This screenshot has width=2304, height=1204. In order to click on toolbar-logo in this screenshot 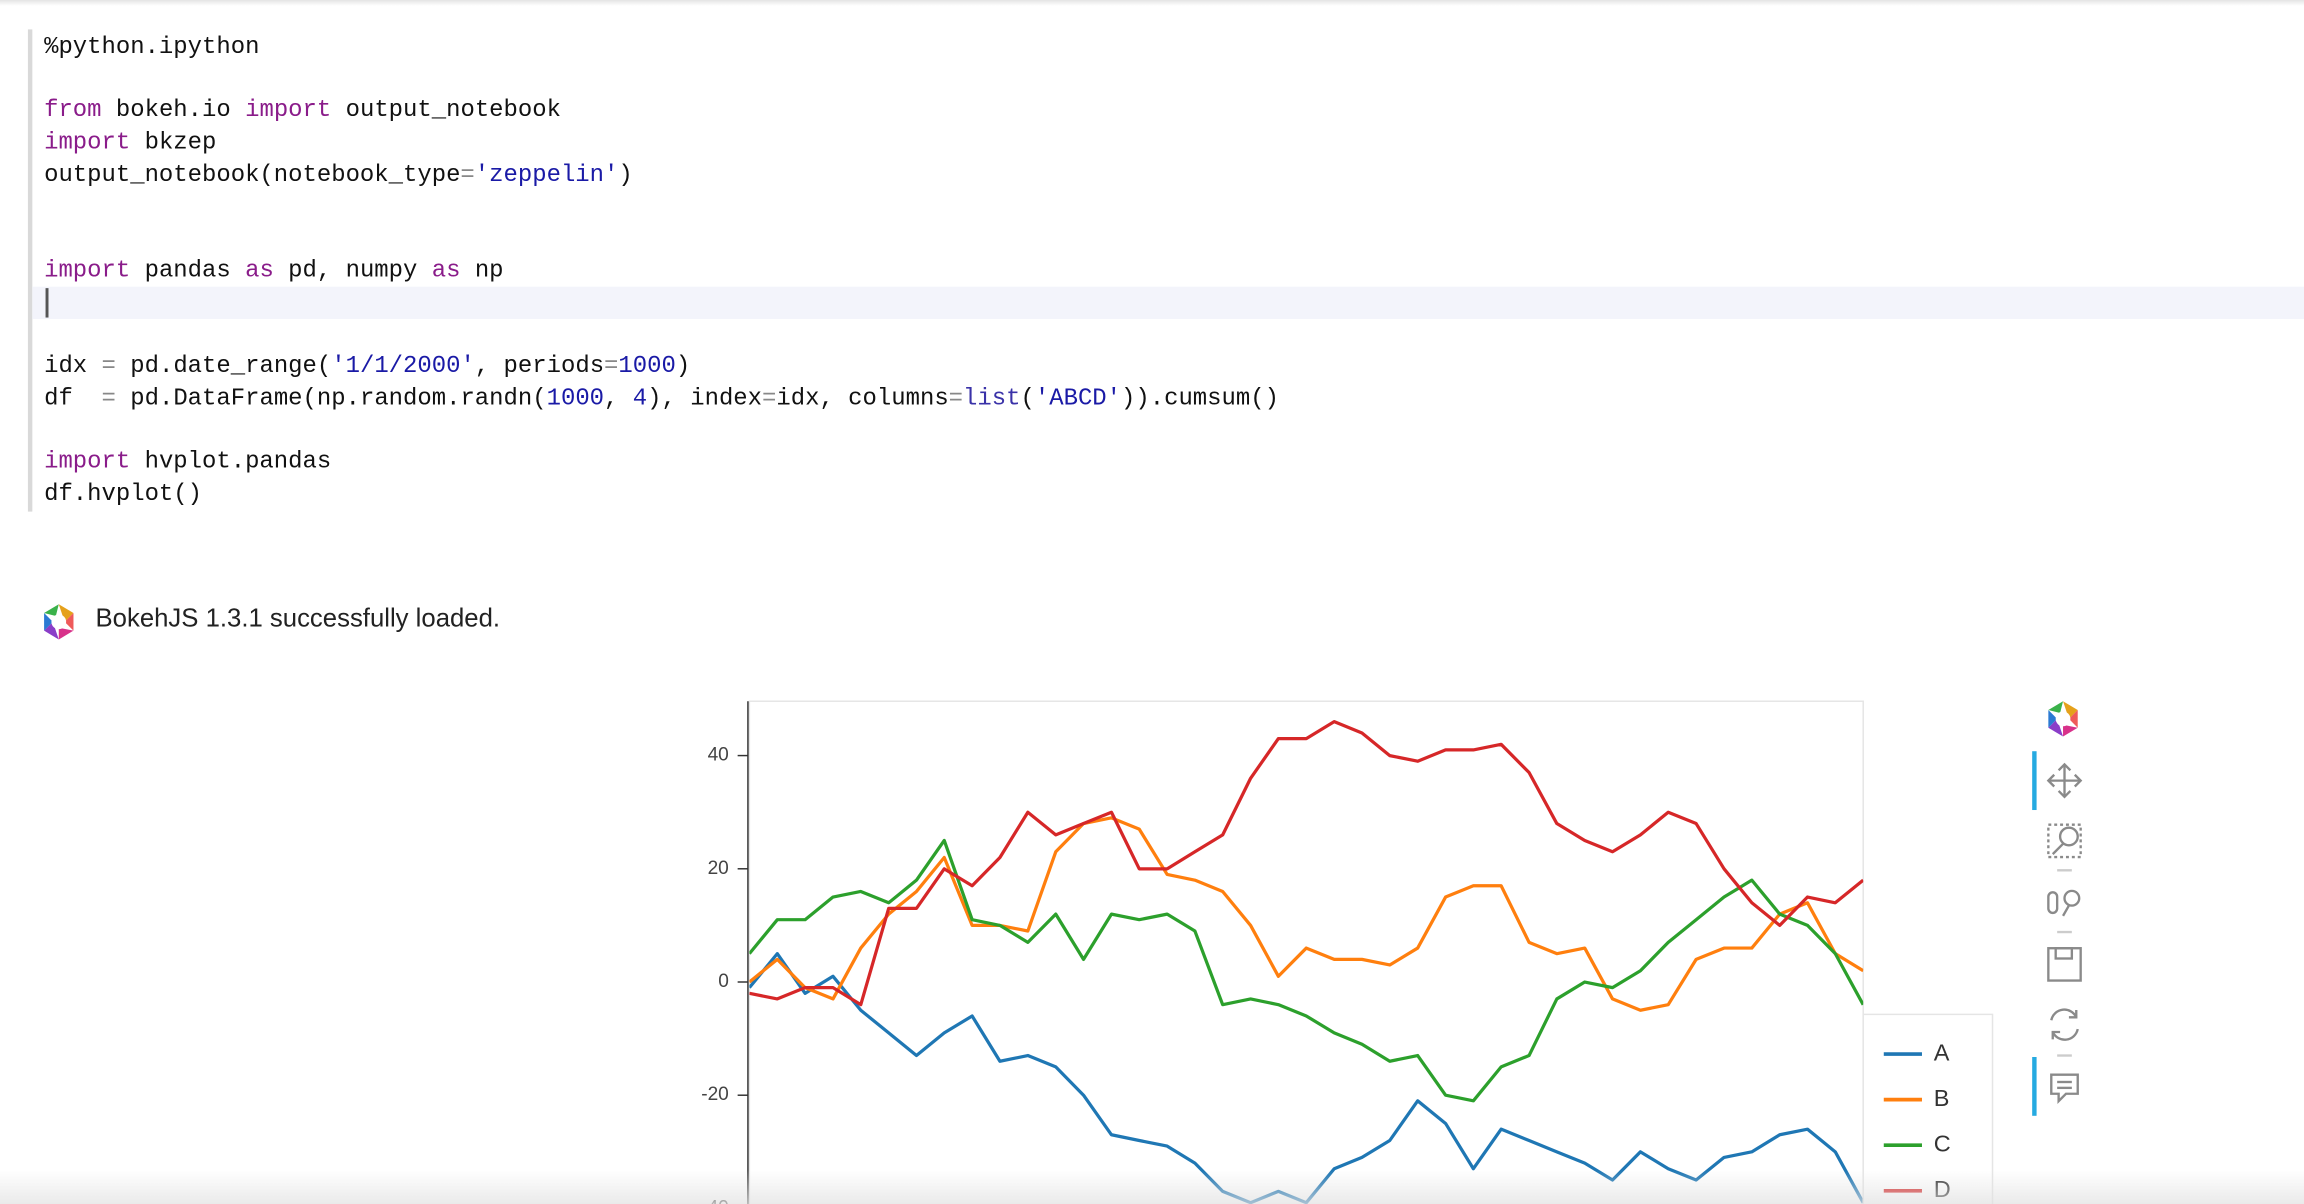, I will do `click(2063, 719)`.